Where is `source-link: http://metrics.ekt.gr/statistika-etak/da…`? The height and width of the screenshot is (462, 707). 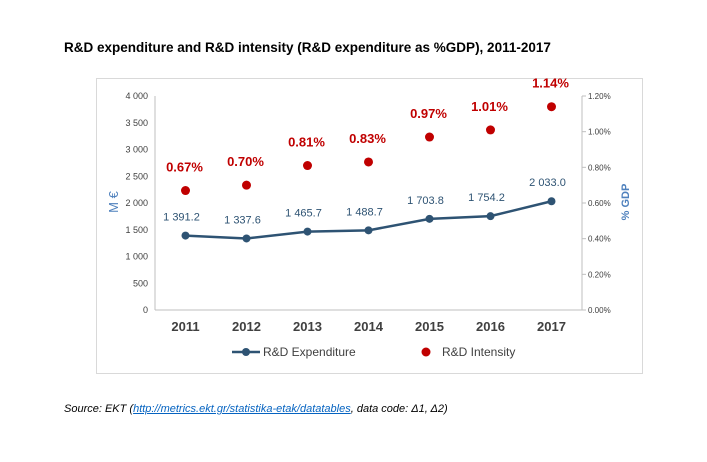 source-link: http://metrics.ekt.gr/statistika-etak/da… is located at coordinates (242, 409).